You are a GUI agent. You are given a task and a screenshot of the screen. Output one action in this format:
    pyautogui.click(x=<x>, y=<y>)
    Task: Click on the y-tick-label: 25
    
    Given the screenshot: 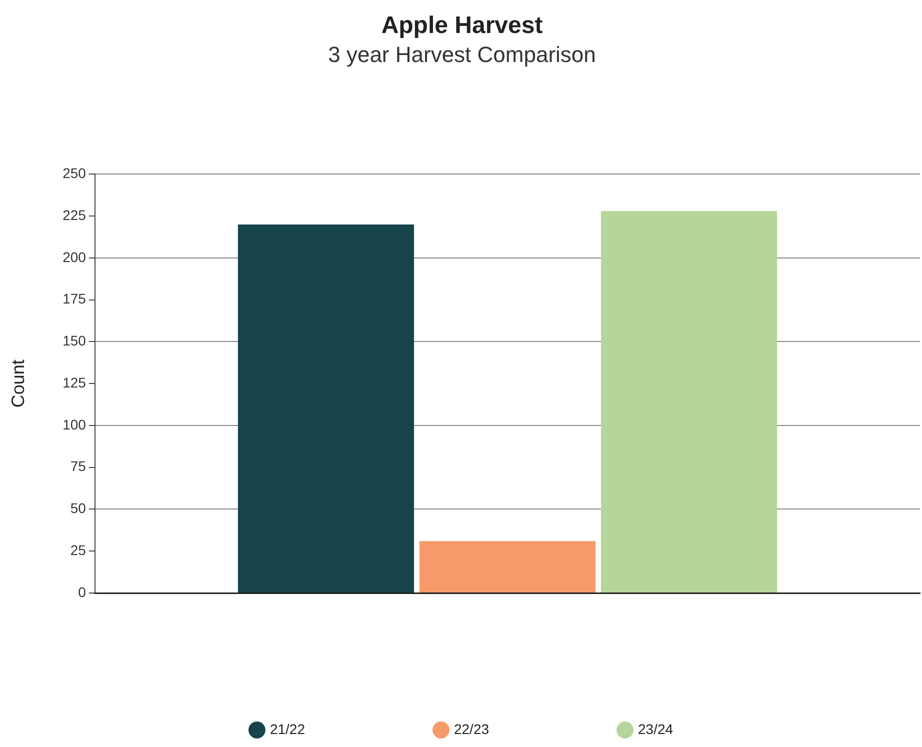 What is the action you would take?
    pyautogui.click(x=78, y=550)
    